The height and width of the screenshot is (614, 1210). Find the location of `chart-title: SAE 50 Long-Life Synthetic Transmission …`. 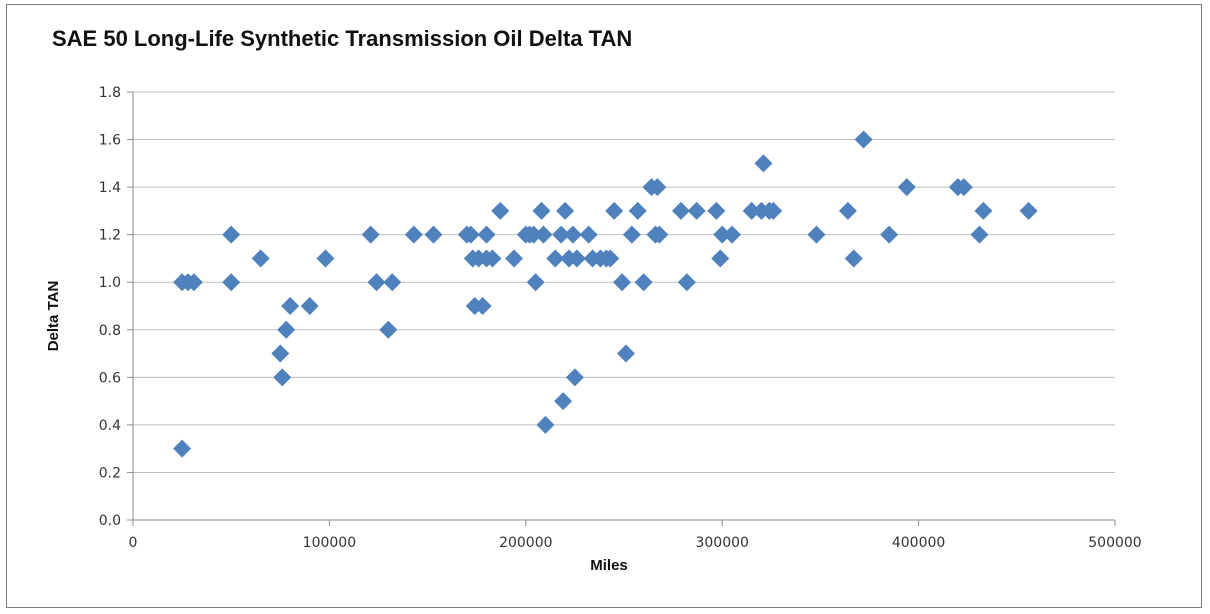

chart-title: SAE 50 Long-Life Synthetic Transmission … is located at coordinates (342, 38).